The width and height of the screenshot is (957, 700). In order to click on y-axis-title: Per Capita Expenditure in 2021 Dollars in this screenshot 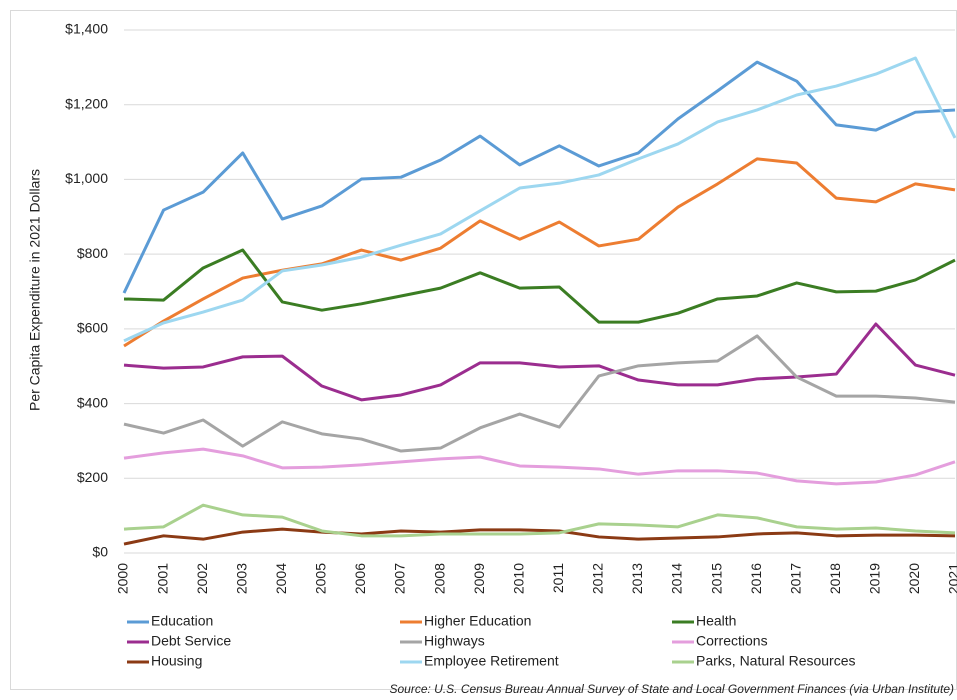, I will do `click(35, 290)`.